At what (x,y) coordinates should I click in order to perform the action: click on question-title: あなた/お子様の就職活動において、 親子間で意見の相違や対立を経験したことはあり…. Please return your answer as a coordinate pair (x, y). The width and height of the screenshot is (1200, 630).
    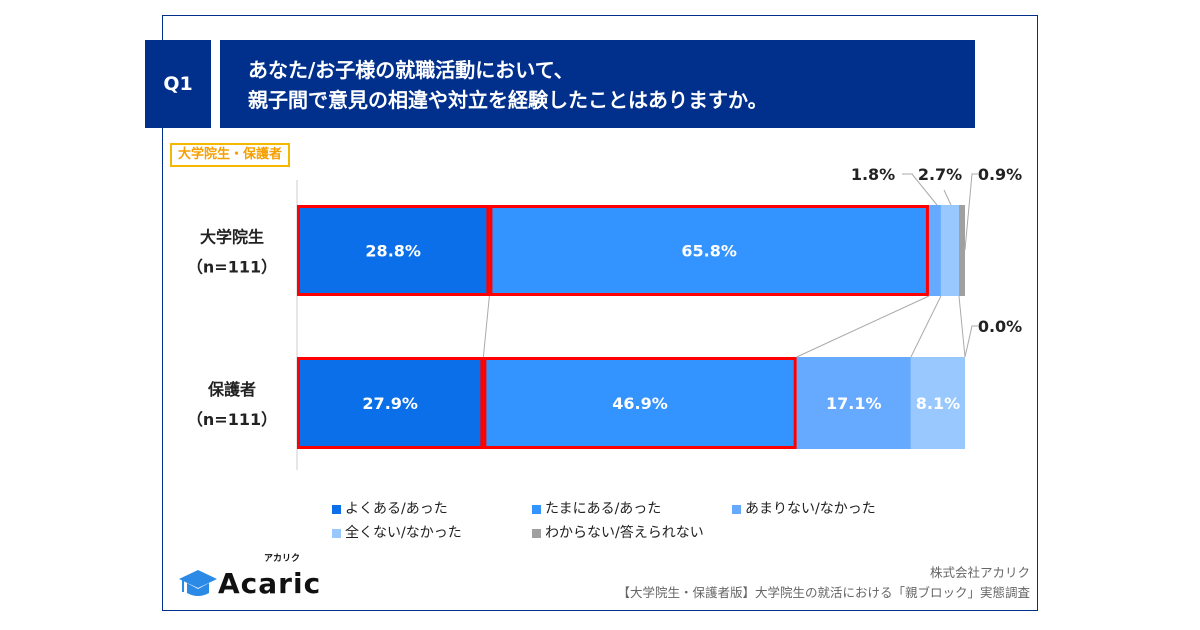
    Looking at the image, I should click on (597, 84).